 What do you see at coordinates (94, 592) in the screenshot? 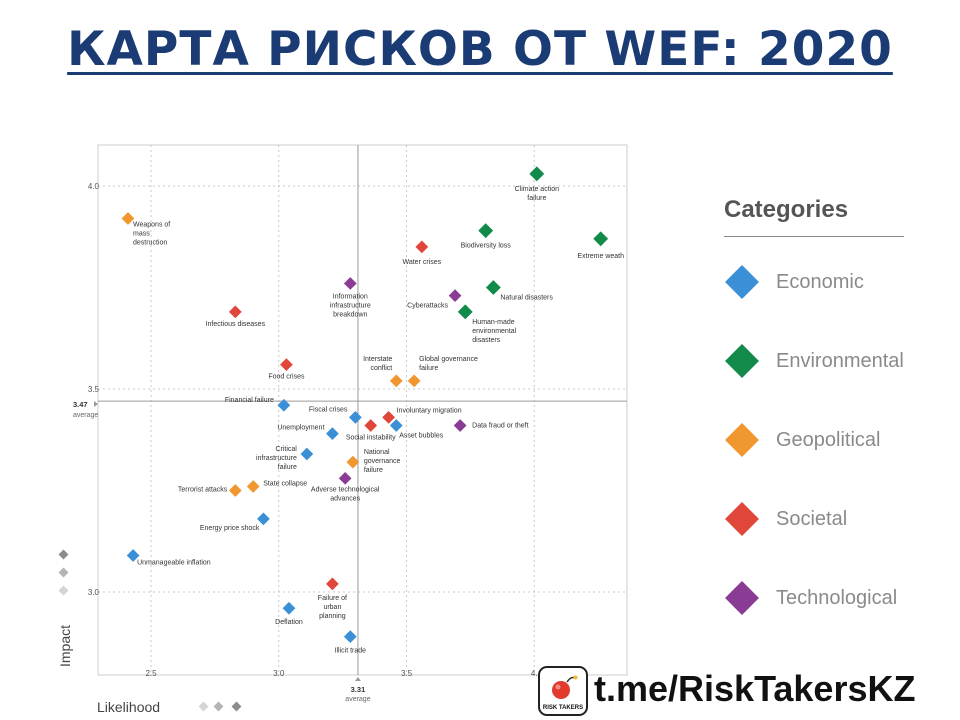
I see `y-tick-label: 3.0` at bounding box center [94, 592].